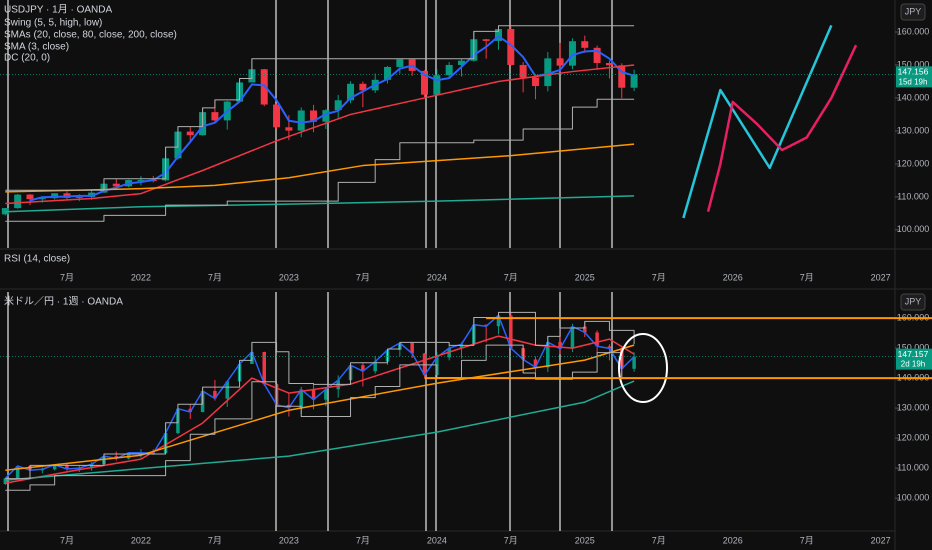 This screenshot has height=550, width=932. What do you see at coordinates (913, 64) in the screenshot?
I see `y-tick-label: 150.000` at bounding box center [913, 64].